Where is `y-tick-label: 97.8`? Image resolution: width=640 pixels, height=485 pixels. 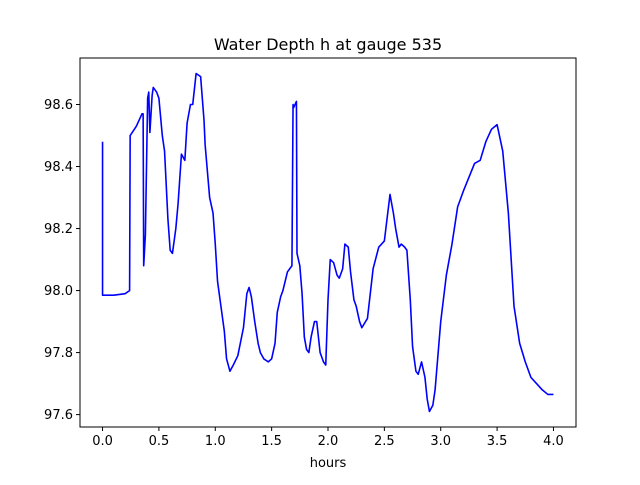
y-tick-label: 97.8 is located at coordinates (58, 353).